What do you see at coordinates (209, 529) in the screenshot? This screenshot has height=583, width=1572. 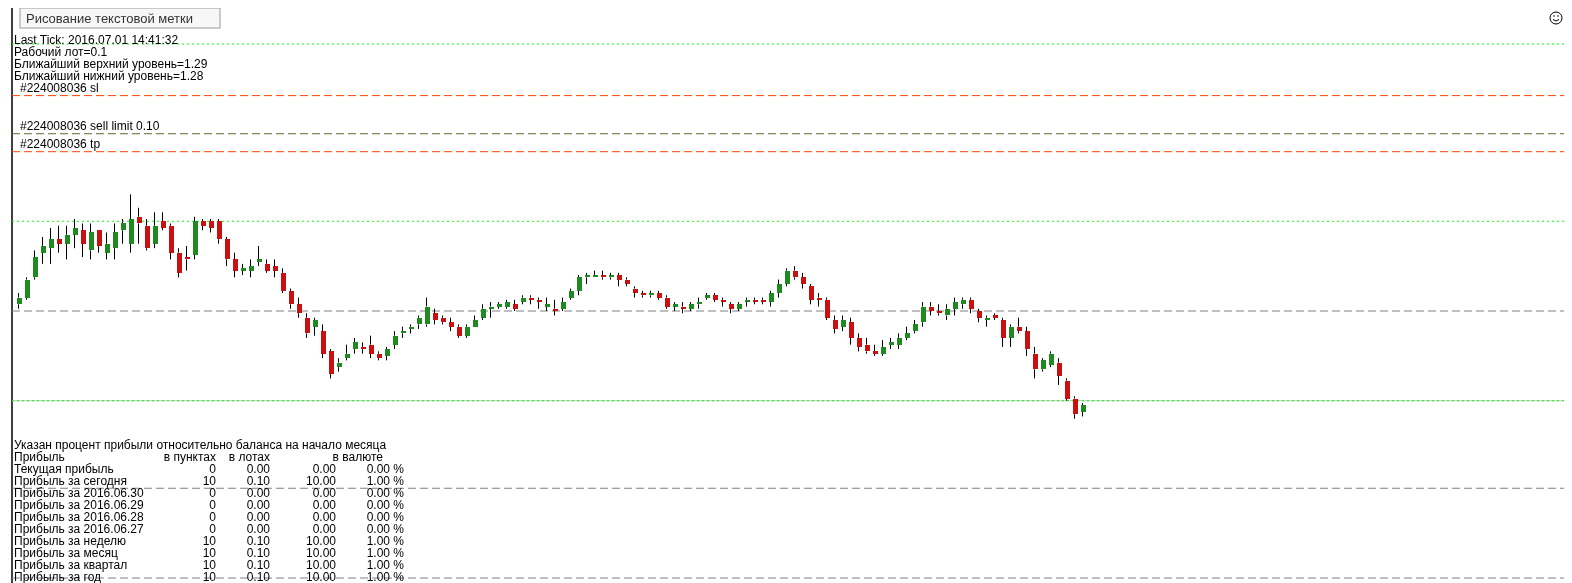 I see `text: Прибыль за 2016.06.27 0 0.00 0.00 0.00 %` at bounding box center [209, 529].